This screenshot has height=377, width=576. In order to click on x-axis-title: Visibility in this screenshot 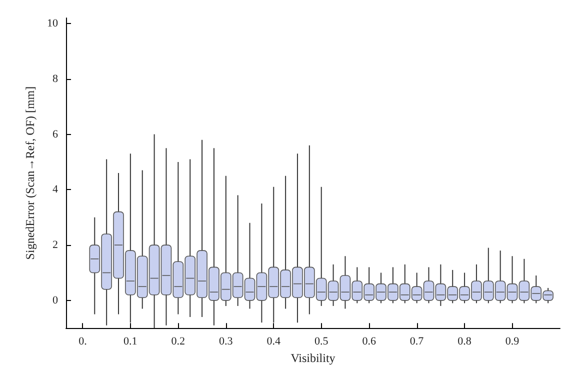, I will do `click(313, 358)`.